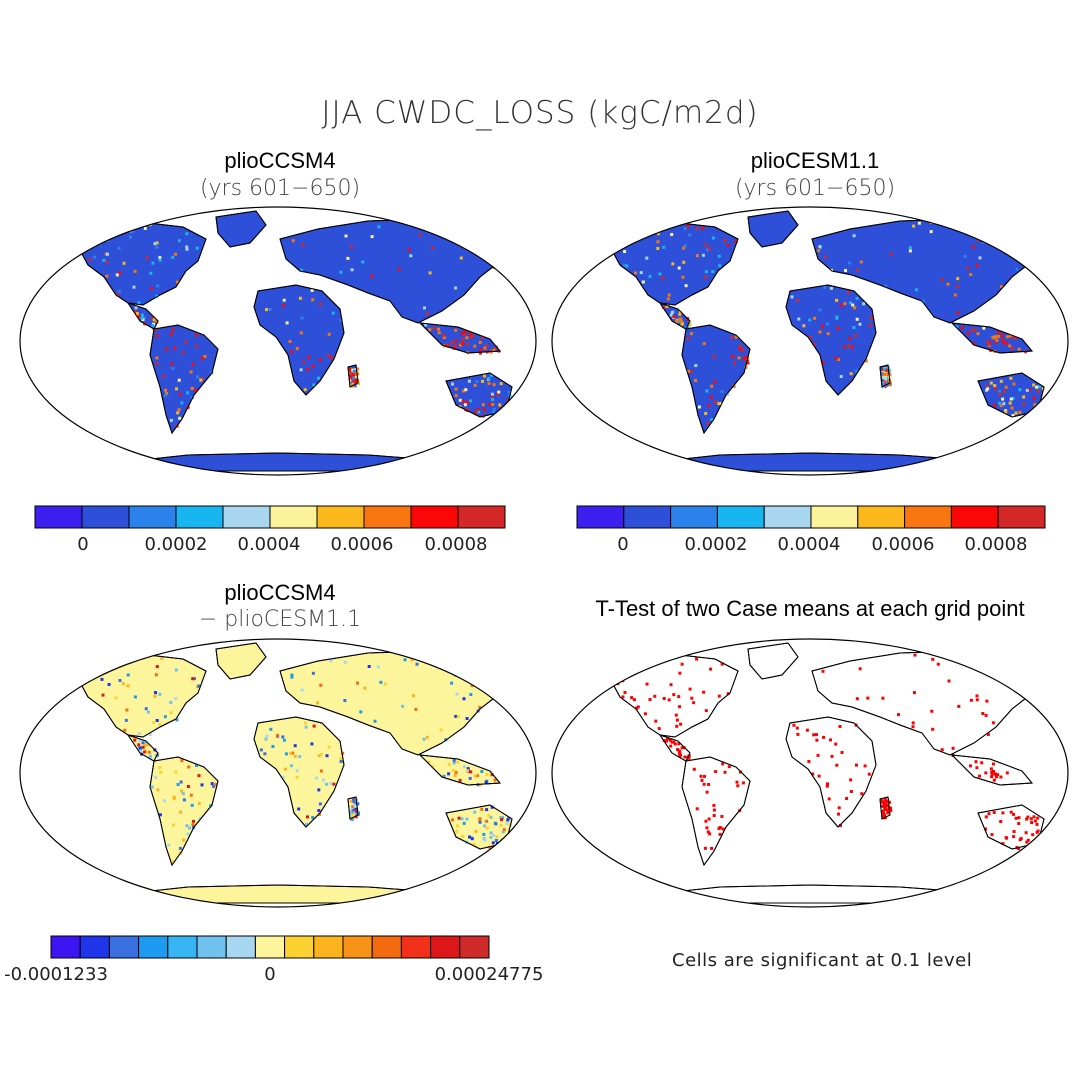  What do you see at coordinates (280, 160) in the screenshot?
I see `panel-a-title: plioCCSM4` at bounding box center [280, 160].